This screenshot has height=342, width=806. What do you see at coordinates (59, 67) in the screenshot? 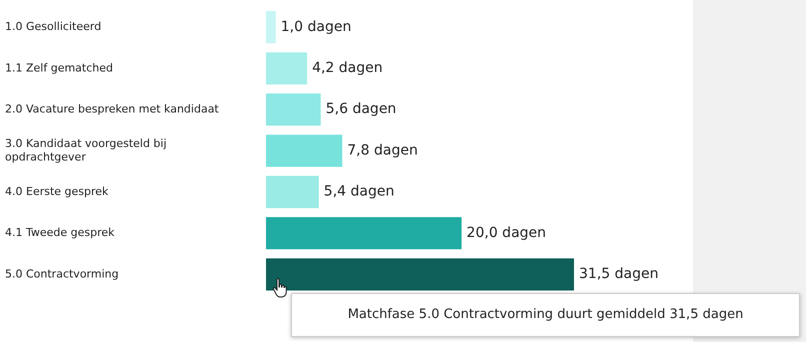
I see `y-tick-label: 1.1 Zelf gematched` at bounding box center [59, 67].